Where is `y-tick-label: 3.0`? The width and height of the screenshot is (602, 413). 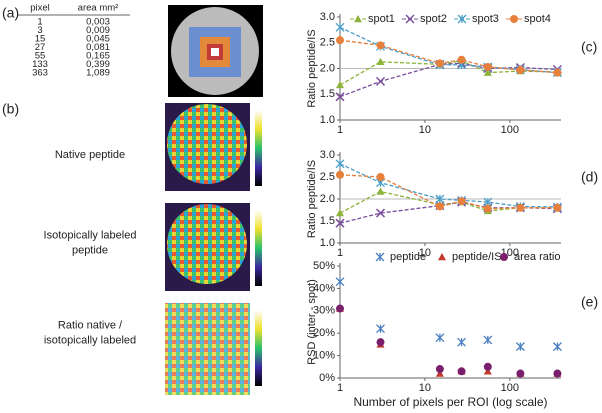
y-tick-label: 3.0 is located at coordinates (327, 17).